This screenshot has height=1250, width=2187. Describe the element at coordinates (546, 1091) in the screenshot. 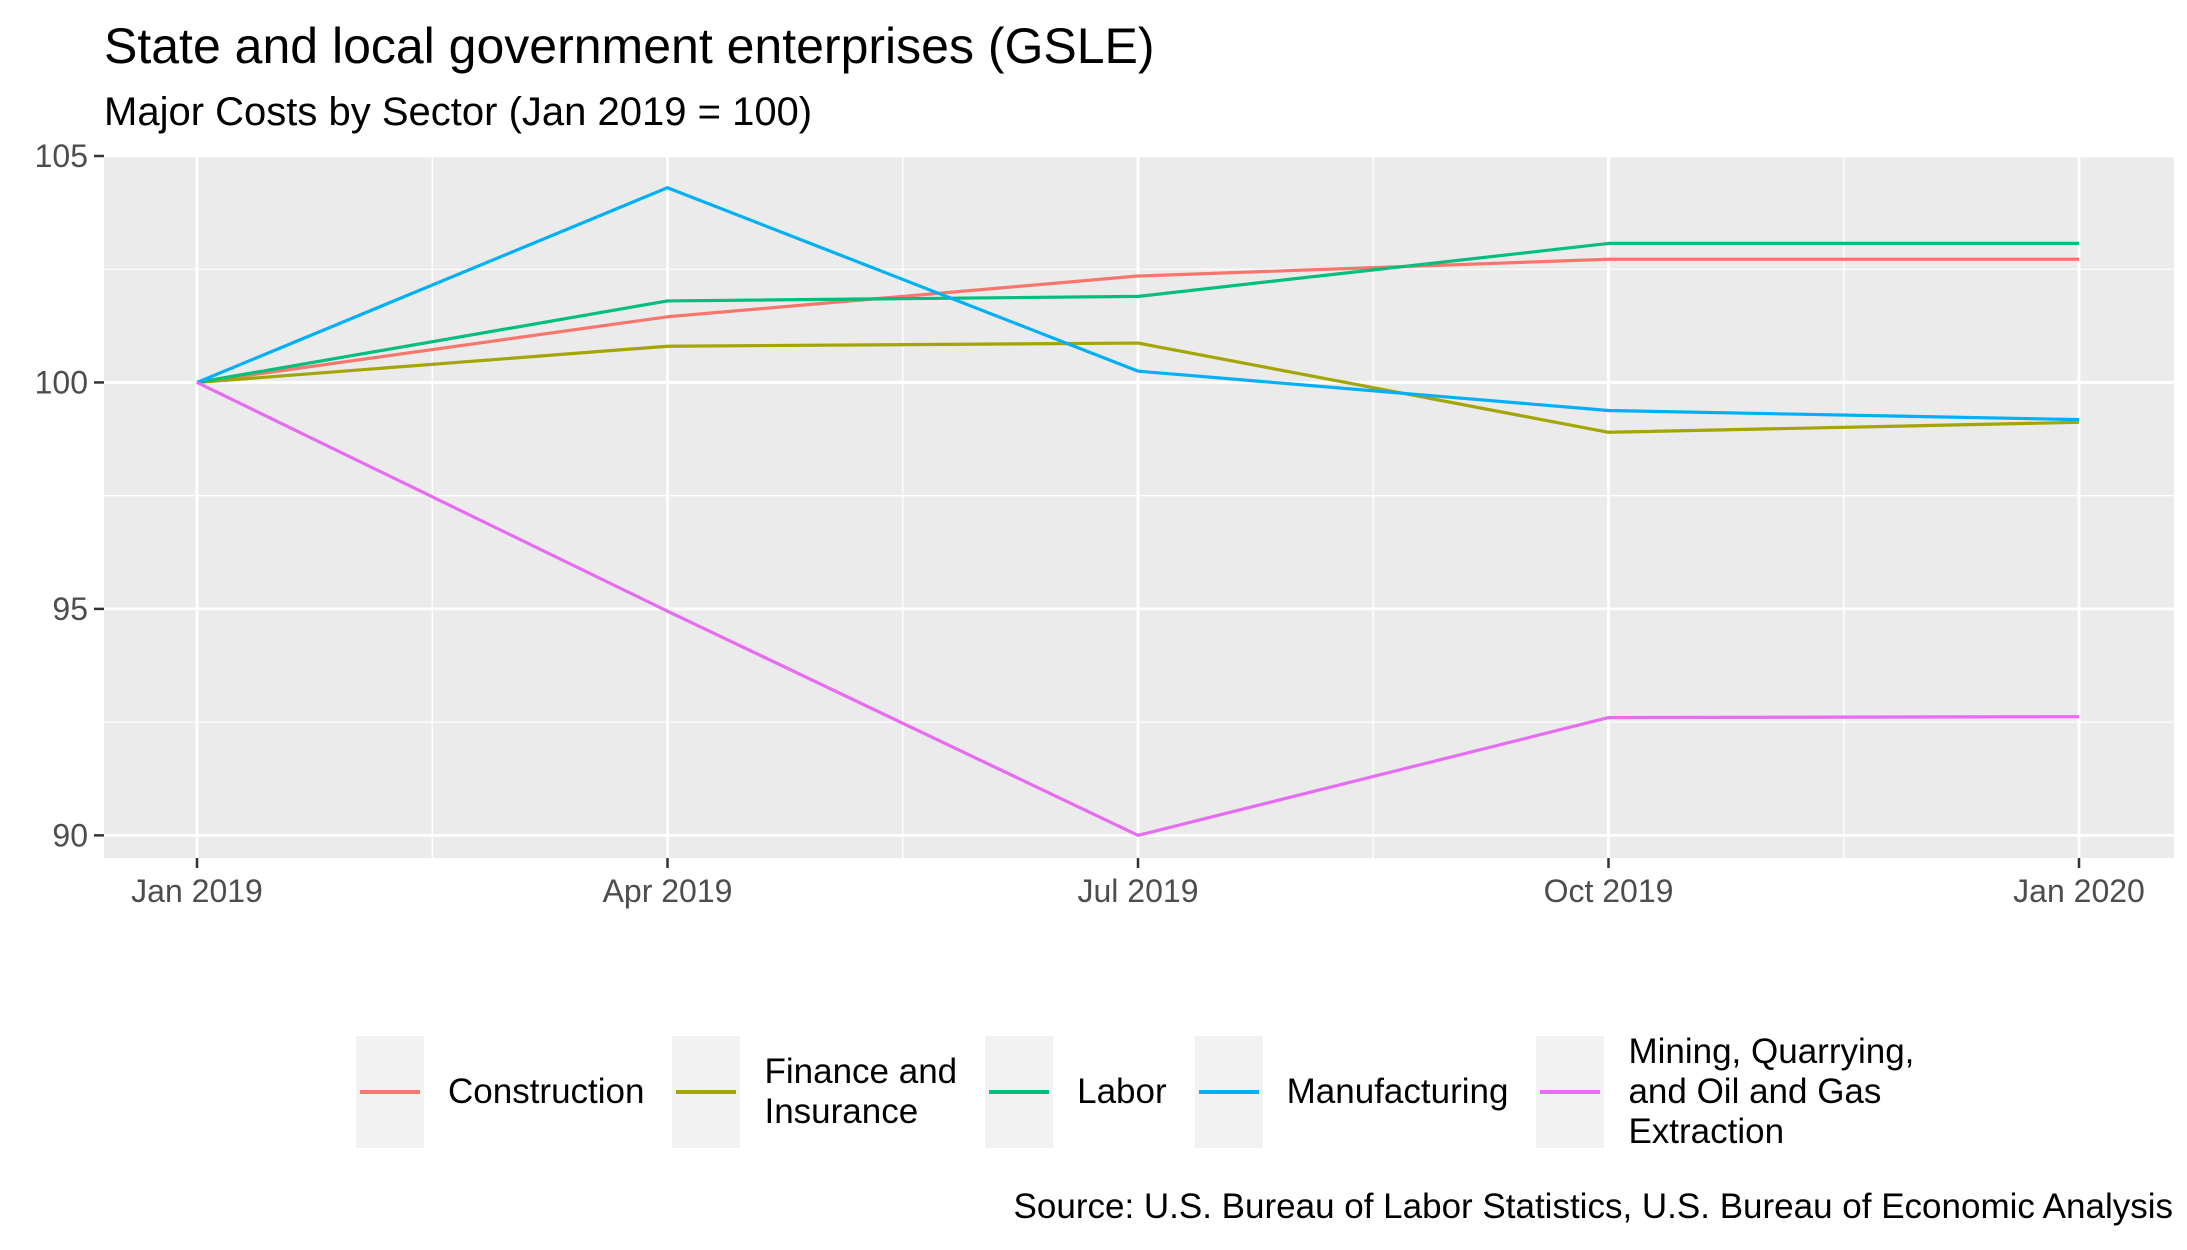

I see `legend-label: Construction` at that location.